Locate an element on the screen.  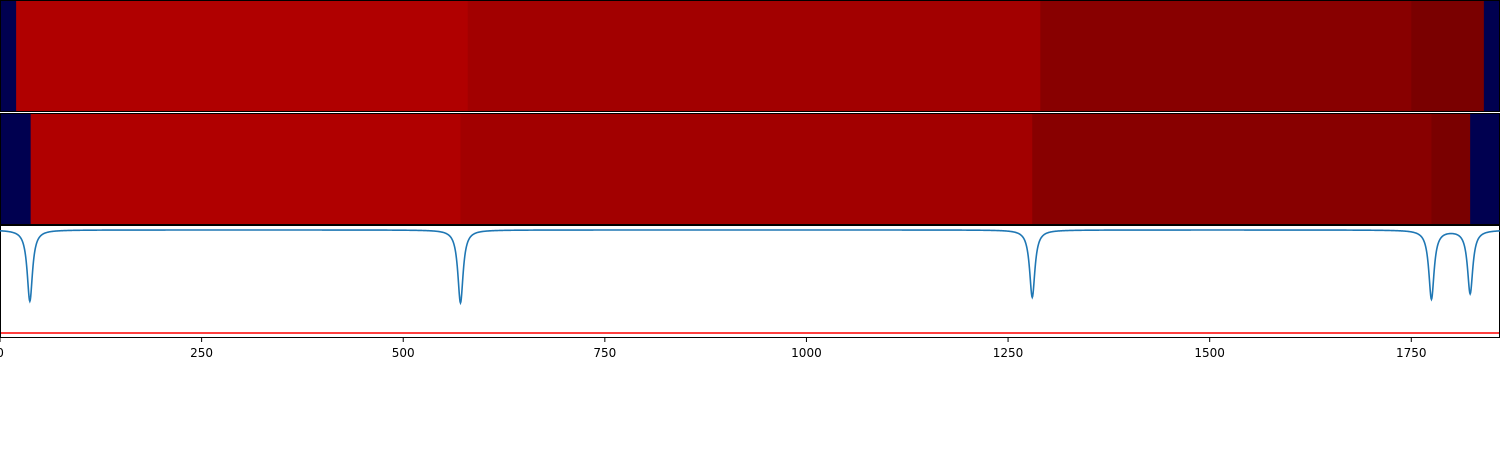
x-tick-label-1: 250 is located at coordinates (201, 353).